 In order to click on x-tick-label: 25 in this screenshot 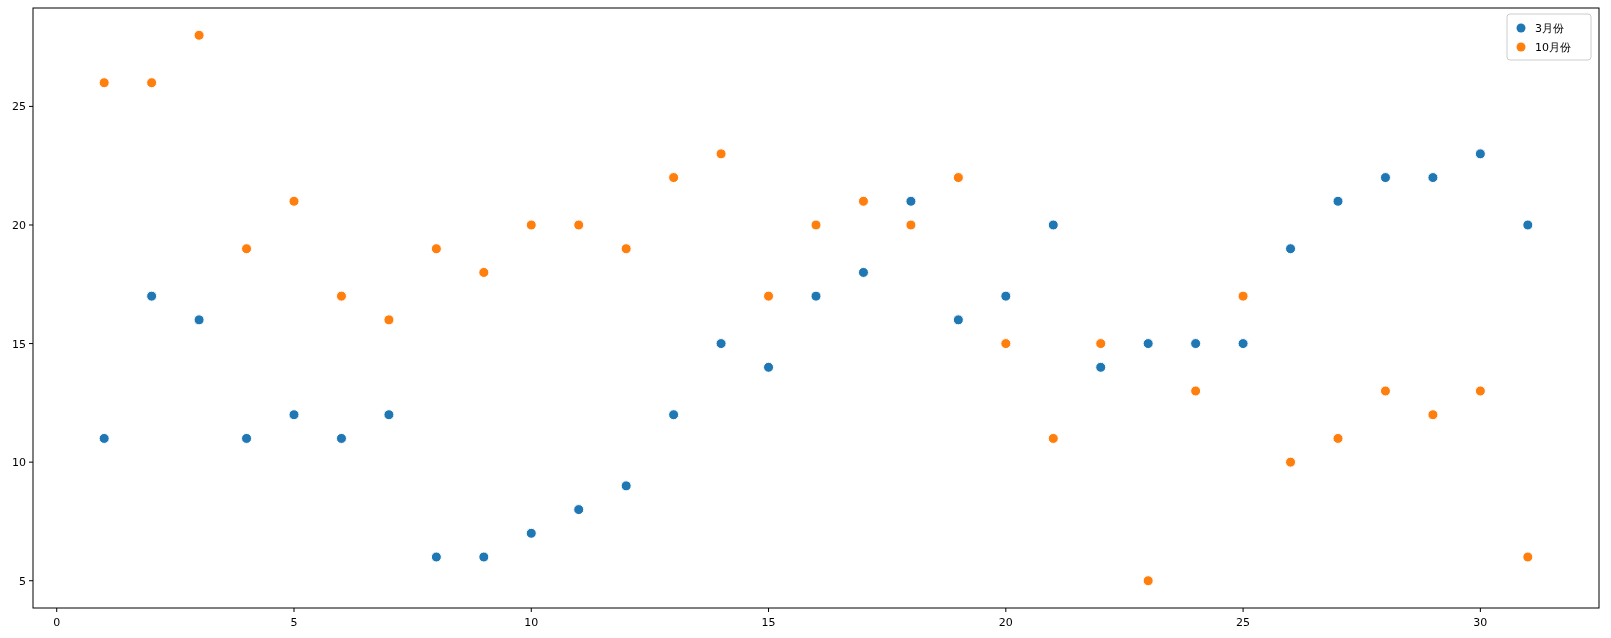, I will do `click(1243, 622)`.